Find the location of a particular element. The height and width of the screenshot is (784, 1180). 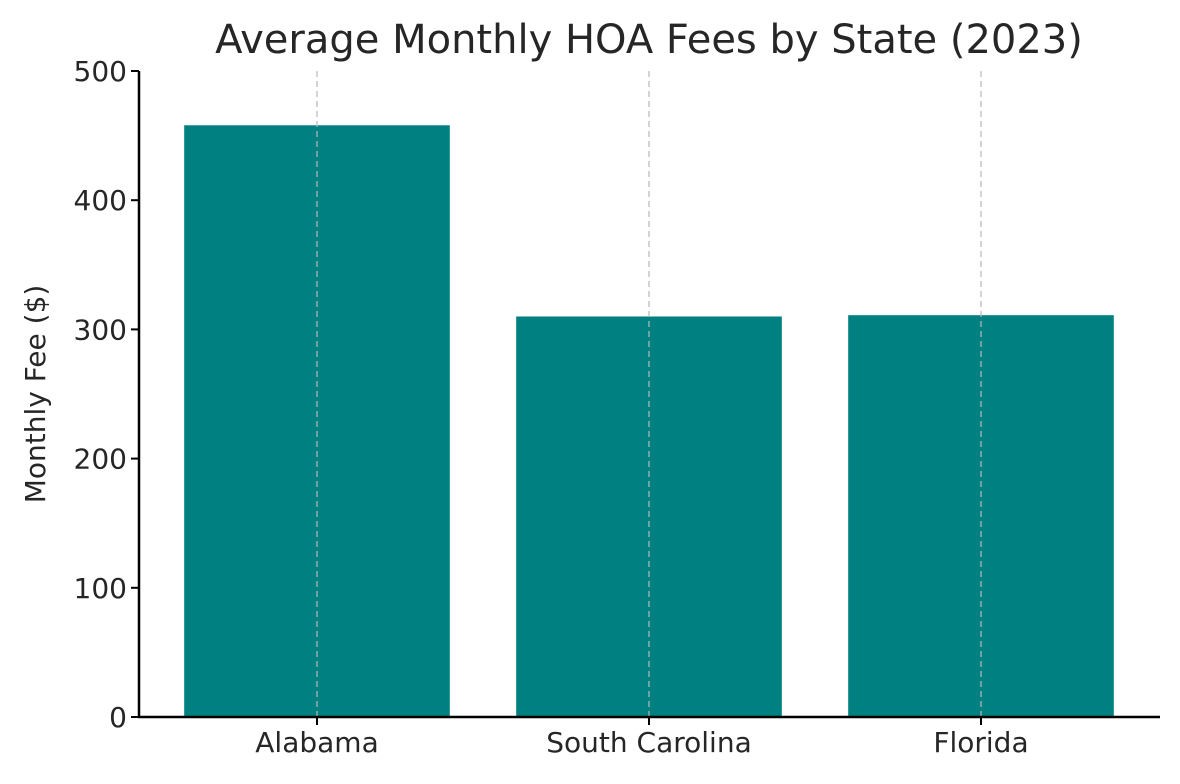

y-tick-label-200: 200 is located at coordinates (100, 459).